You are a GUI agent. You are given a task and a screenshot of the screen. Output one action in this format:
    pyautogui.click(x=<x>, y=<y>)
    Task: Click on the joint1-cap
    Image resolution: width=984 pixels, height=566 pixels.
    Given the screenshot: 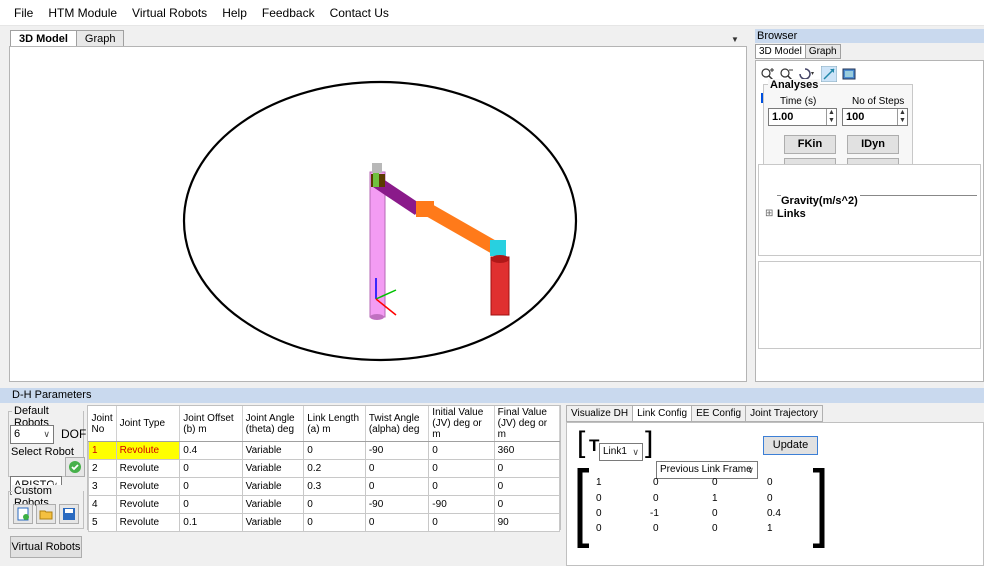 What is the action you would take?
    pyautogui.click(x=377, y=168)
    